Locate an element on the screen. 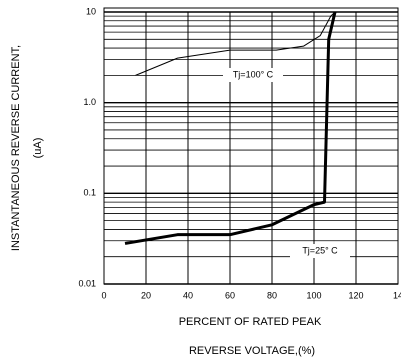 The height and width of the screenshot is (360, 401). x-tick-label: 120 is located at coordinates (355, 295).